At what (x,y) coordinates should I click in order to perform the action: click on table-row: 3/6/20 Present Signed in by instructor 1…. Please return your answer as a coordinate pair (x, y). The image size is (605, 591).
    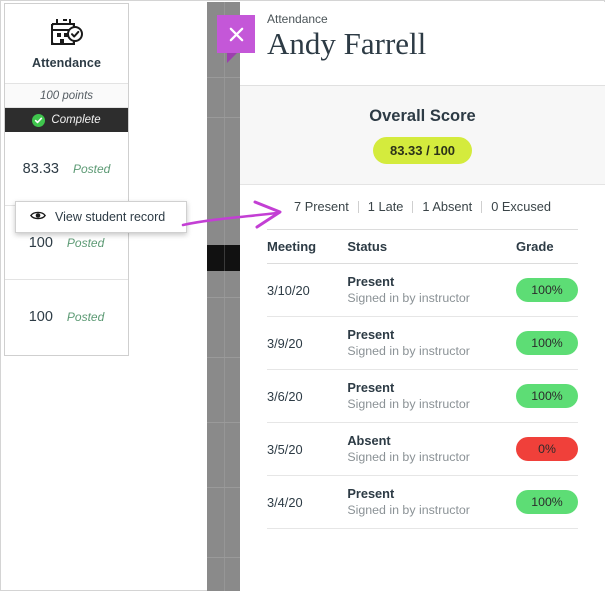
    Looking at the image, I should click on (422, 396).